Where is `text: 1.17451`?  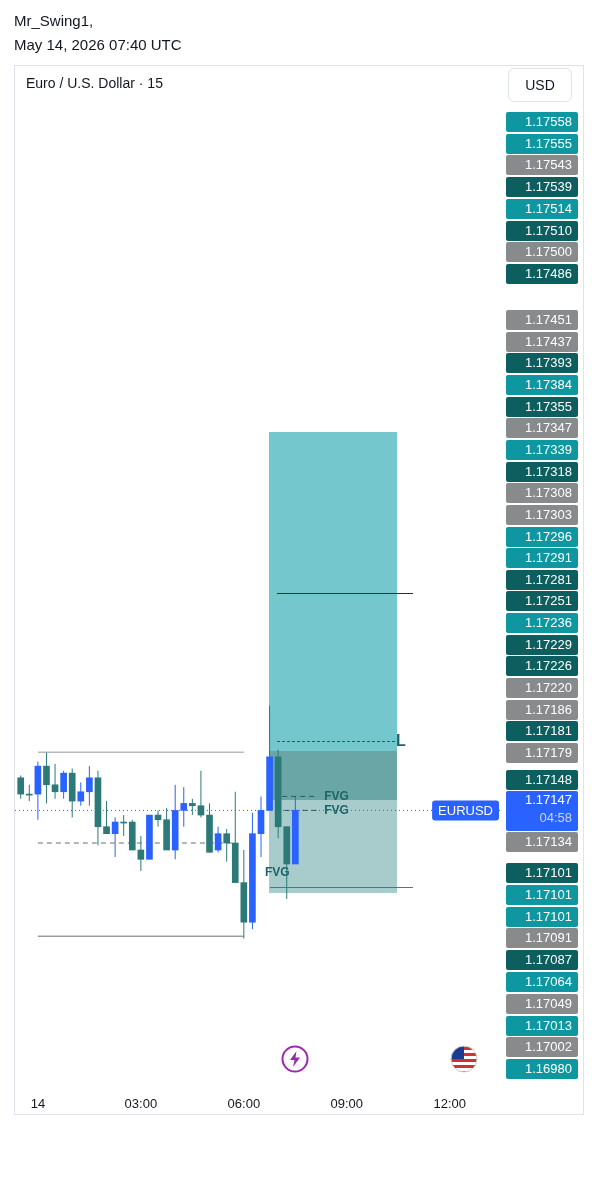
text: 1.17451 is located at coordinates (548, 320).